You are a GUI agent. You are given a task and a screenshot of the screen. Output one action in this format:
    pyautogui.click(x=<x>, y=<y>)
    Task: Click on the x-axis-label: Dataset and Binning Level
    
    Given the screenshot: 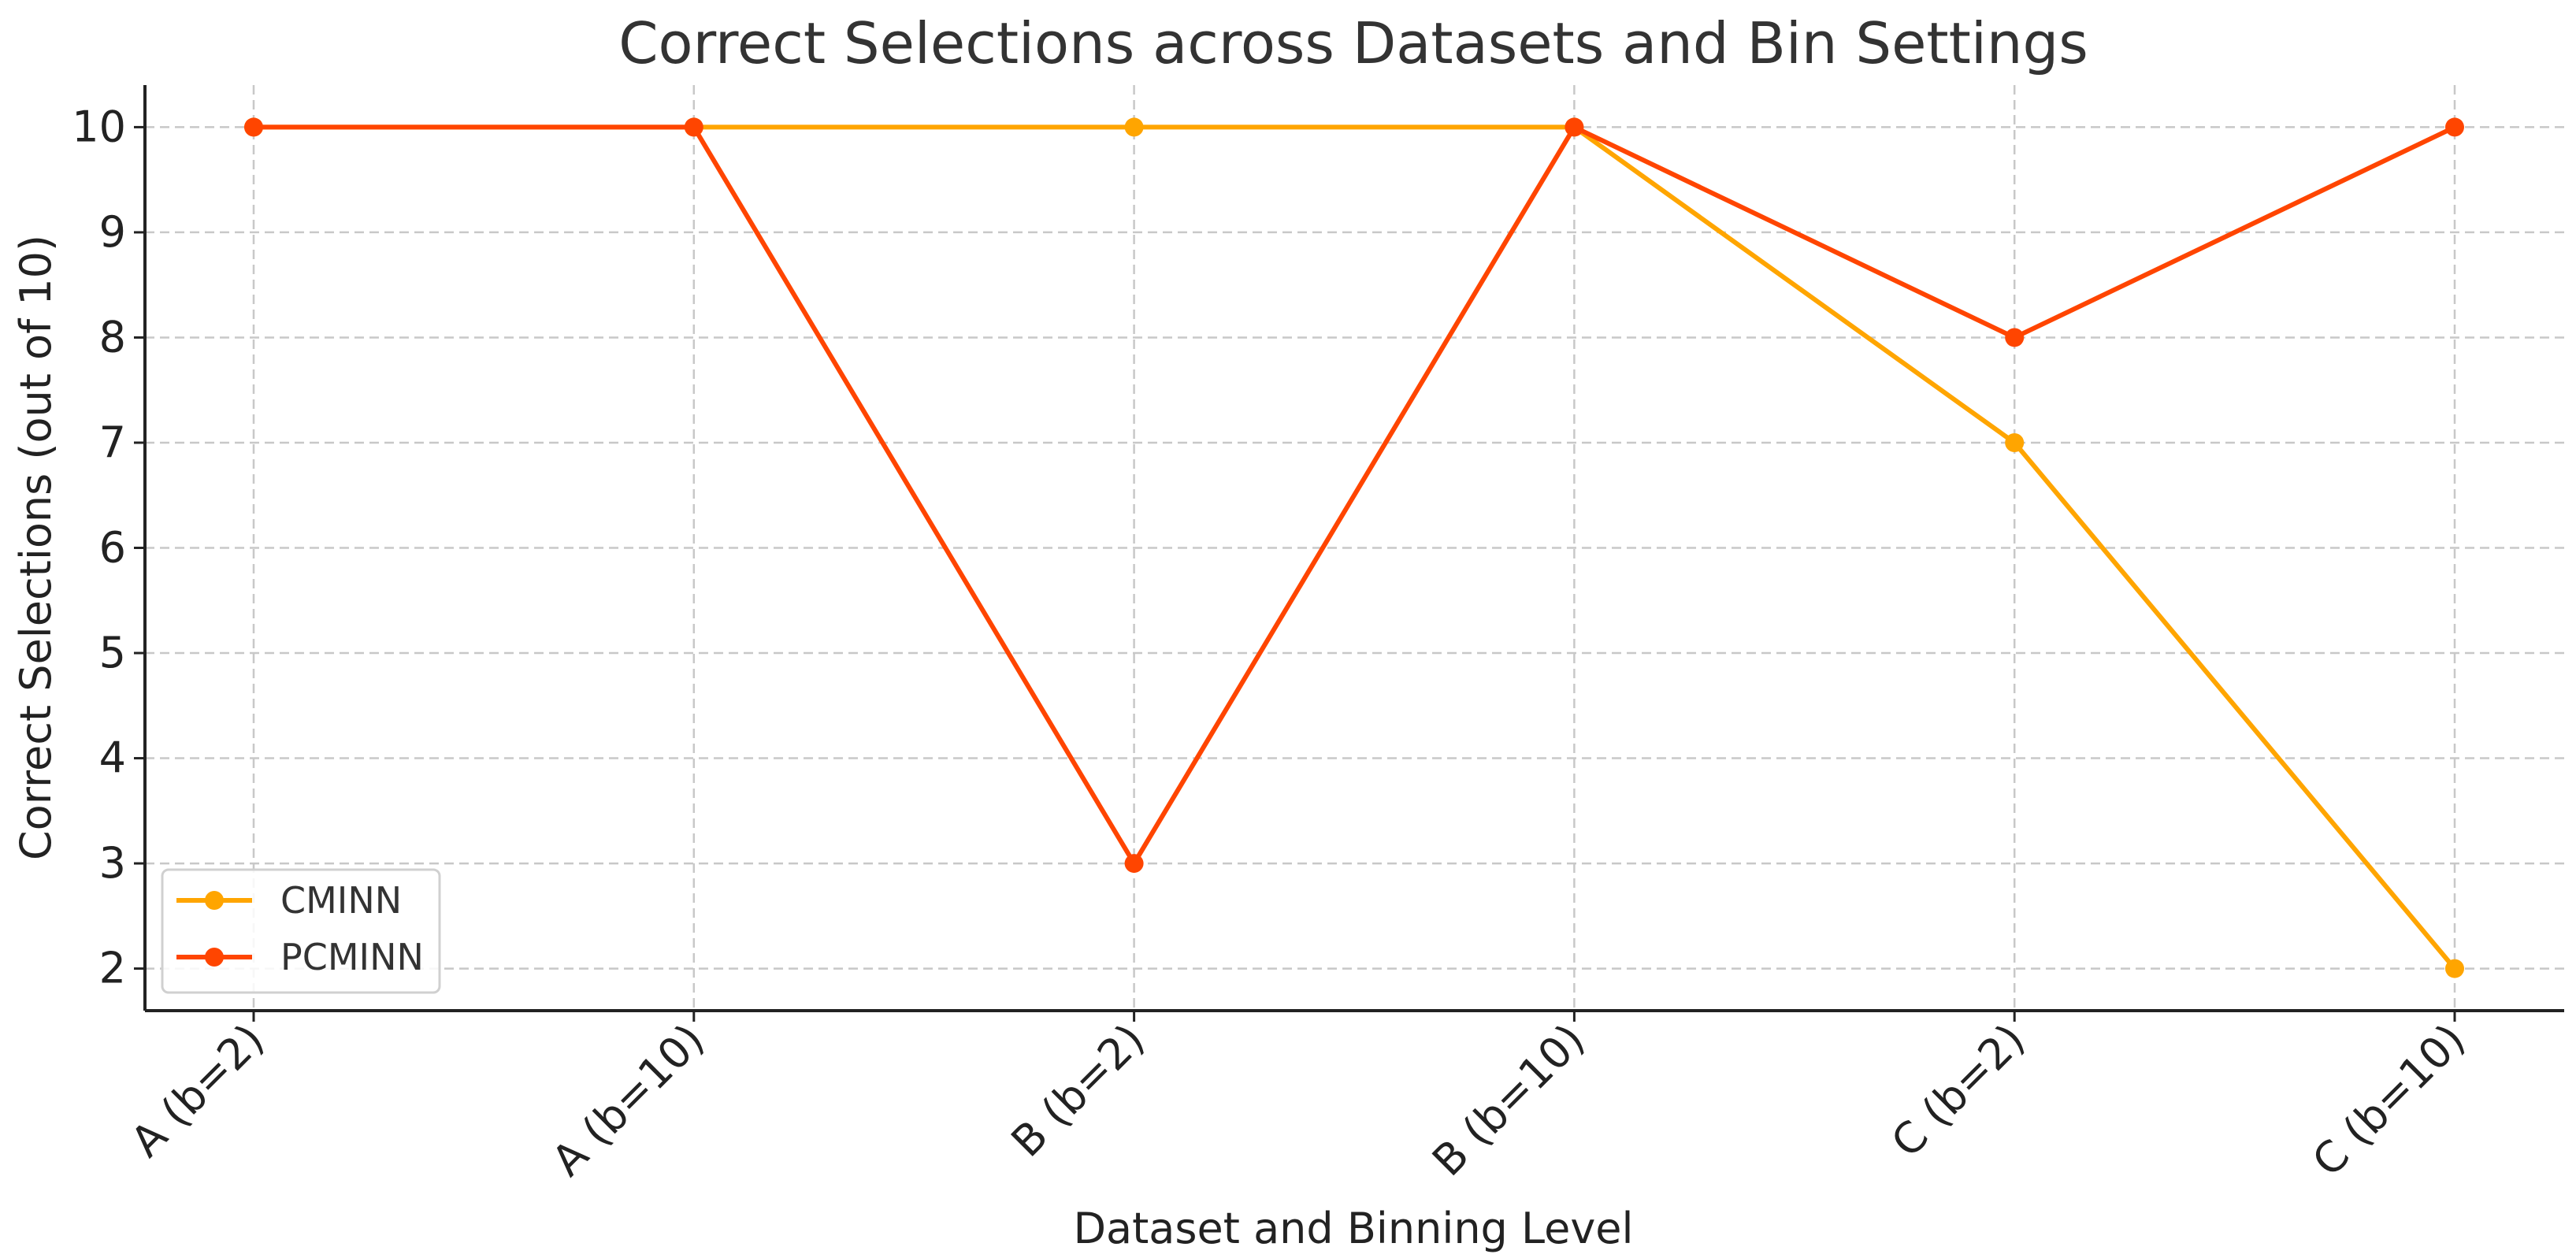 What is the action you would take?
    pyautogui.click(x=1353, y=1228)
    